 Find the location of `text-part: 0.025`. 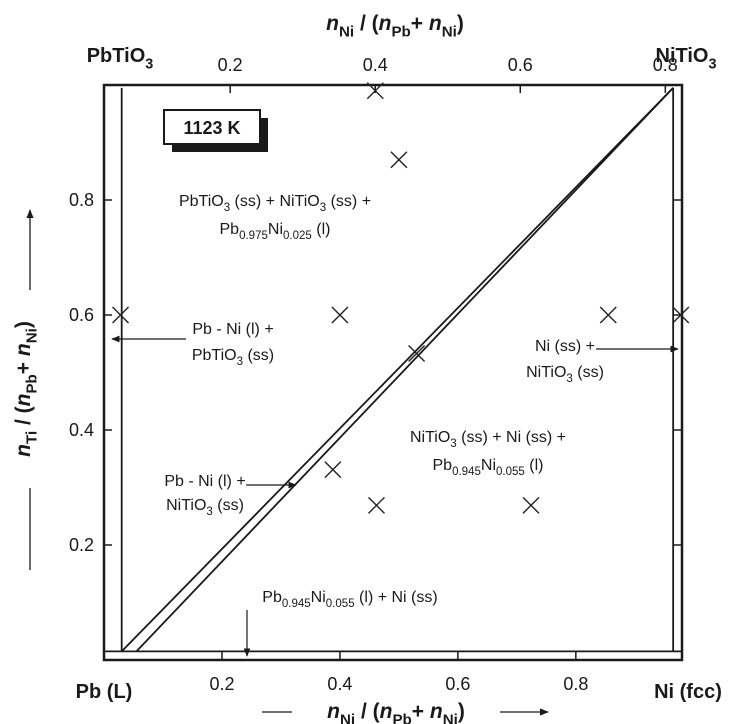

text-part: 0.025 is located at coordinates (297, 236).